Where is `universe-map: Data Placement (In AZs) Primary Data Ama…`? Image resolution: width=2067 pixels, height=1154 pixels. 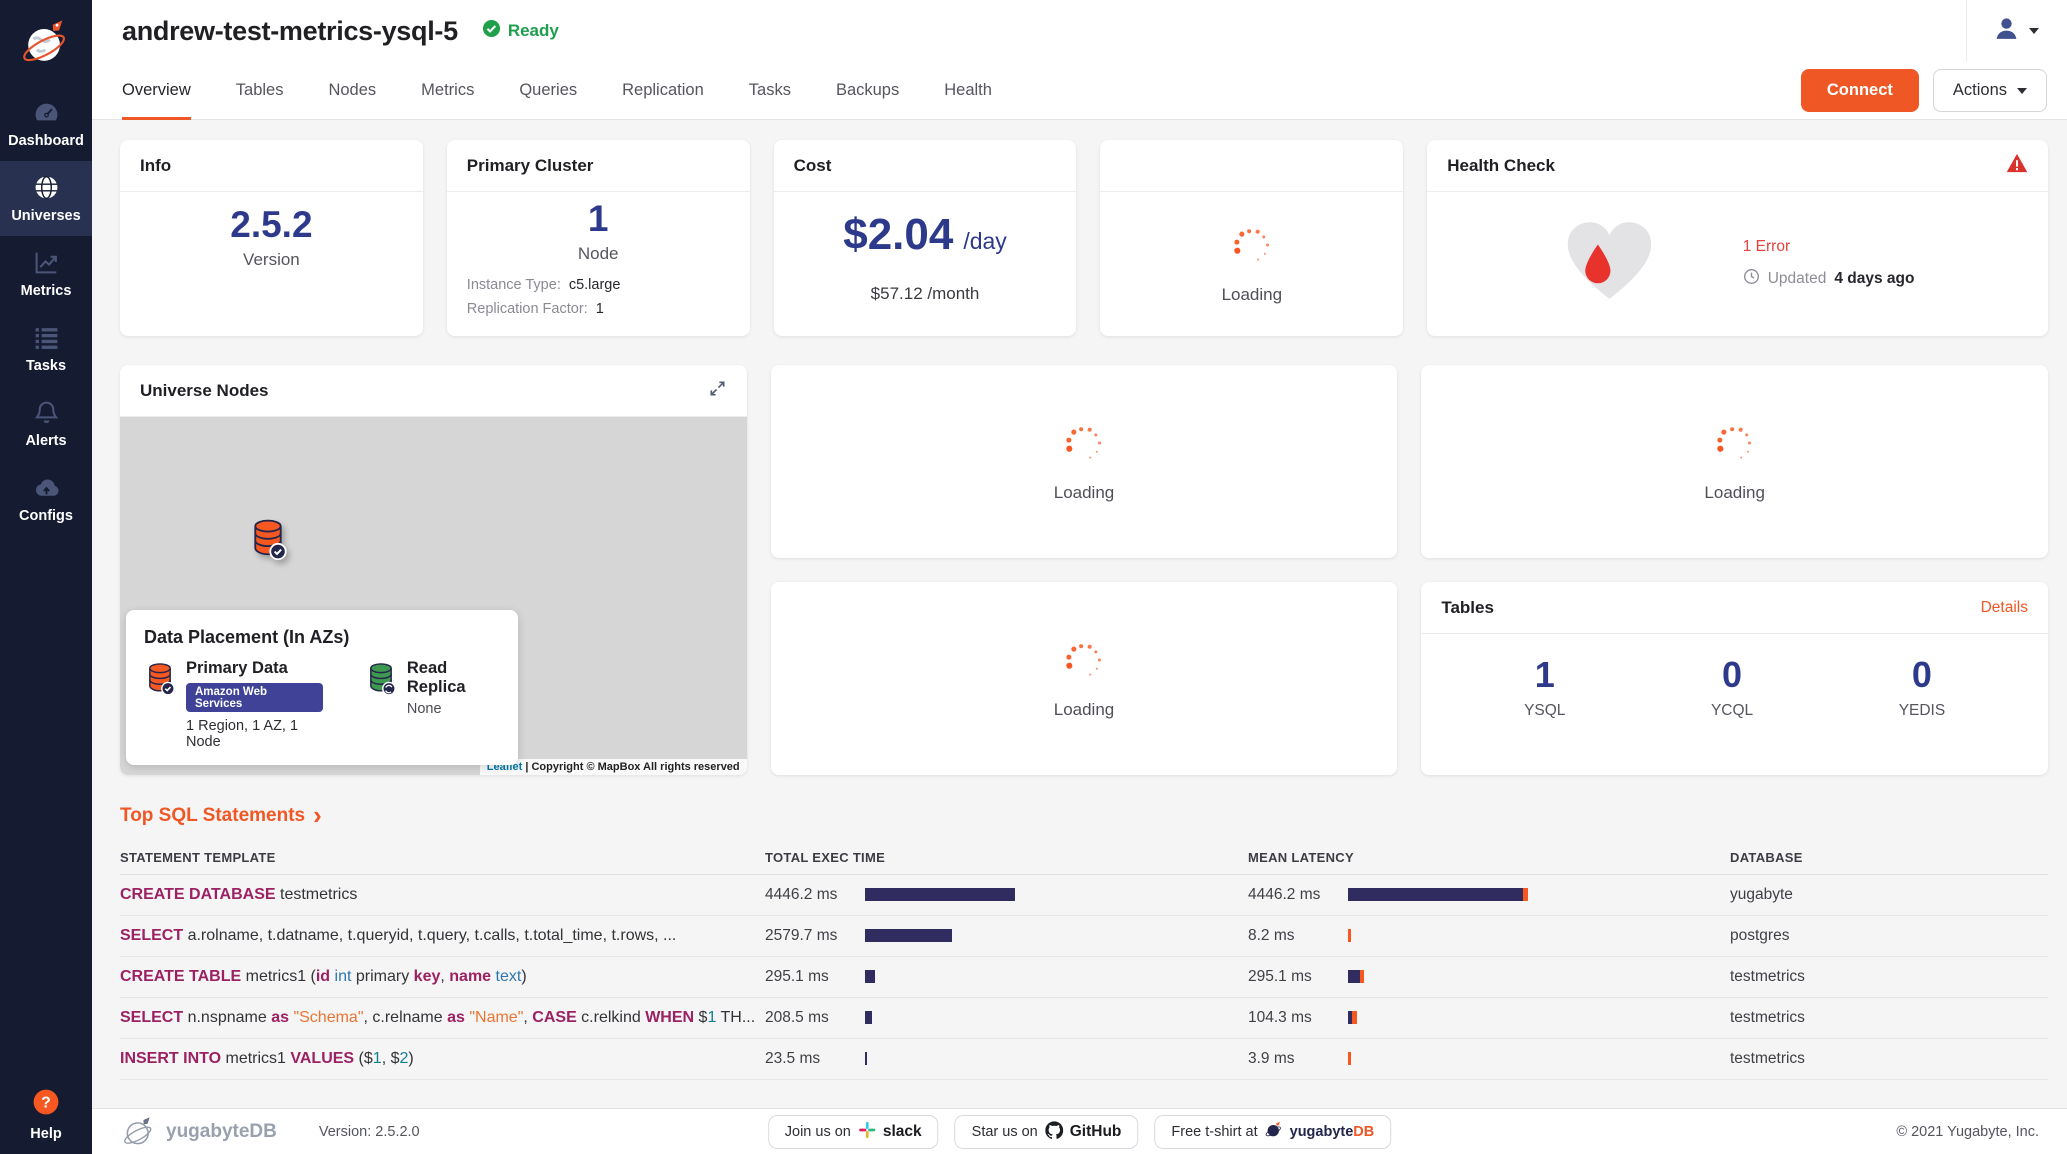 universe-map: Data Placement (In AZs) Primary Data Ama… is located at coordinates (433, 596).